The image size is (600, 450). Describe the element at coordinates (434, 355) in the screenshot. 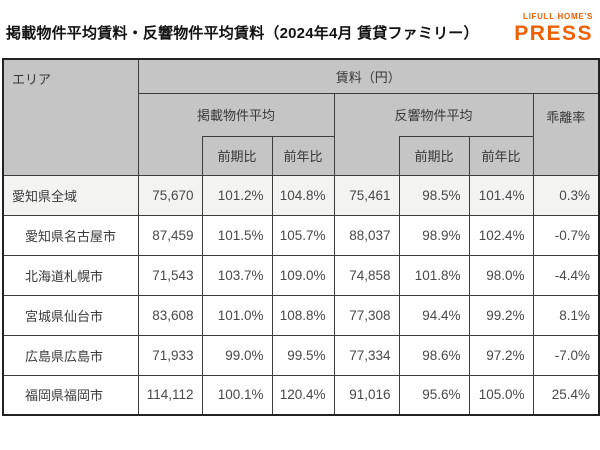

I see `response-prev-period-cell: 98.6%` at that location.